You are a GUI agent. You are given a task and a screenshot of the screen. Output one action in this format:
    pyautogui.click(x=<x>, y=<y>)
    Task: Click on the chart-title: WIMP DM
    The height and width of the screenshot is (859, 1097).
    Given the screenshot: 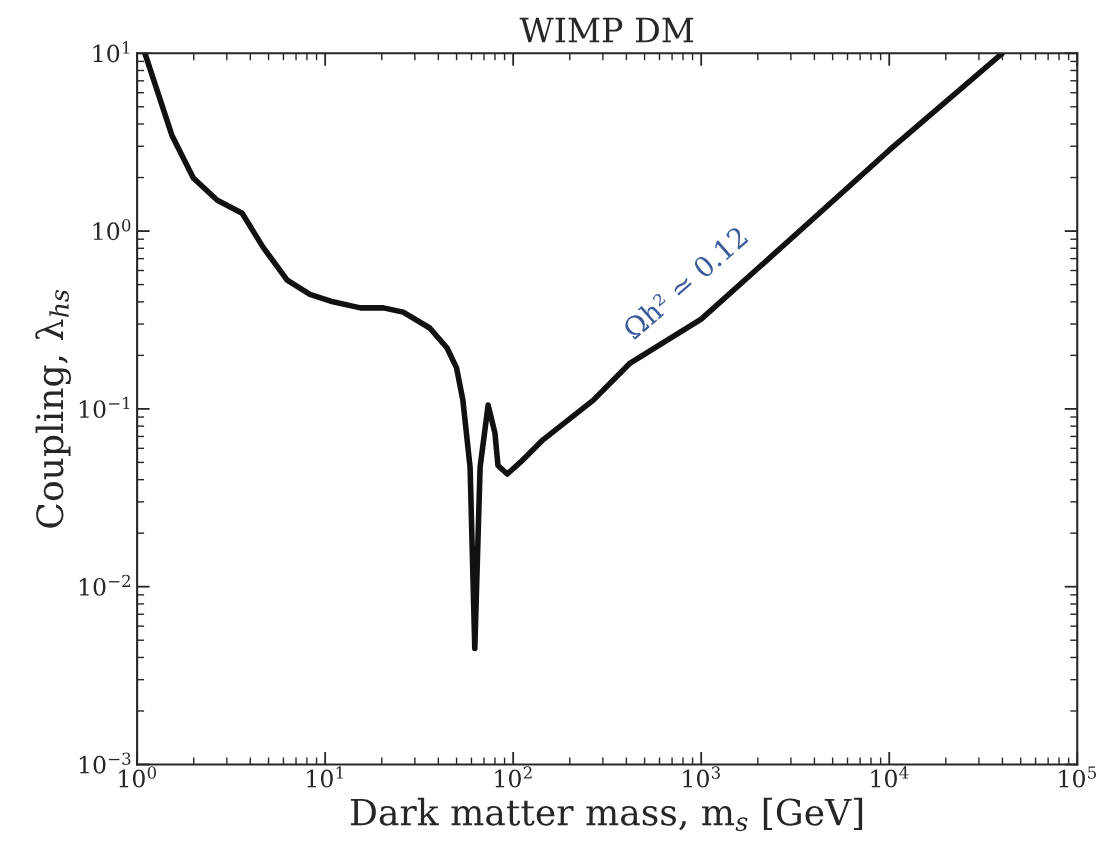 What is the action you would take?
    pyautogui.click(x=606, y=30)
    